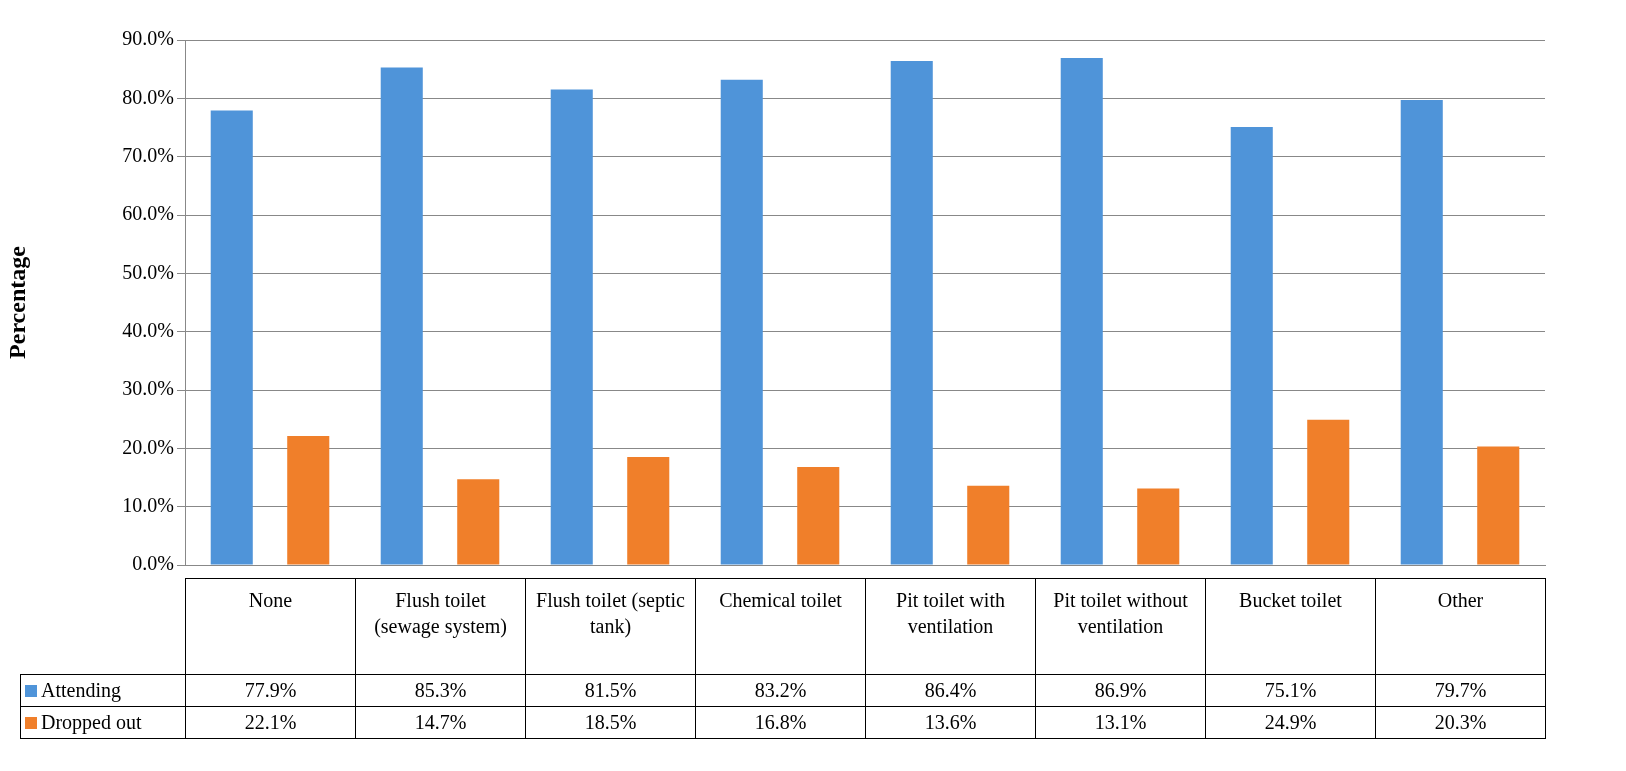 Image resolution: width=1626 pixels, height=771 pixels. Describe the element at coordinates (270, 722) in the screenshot. I see `data-label: 22.1%` at that location.